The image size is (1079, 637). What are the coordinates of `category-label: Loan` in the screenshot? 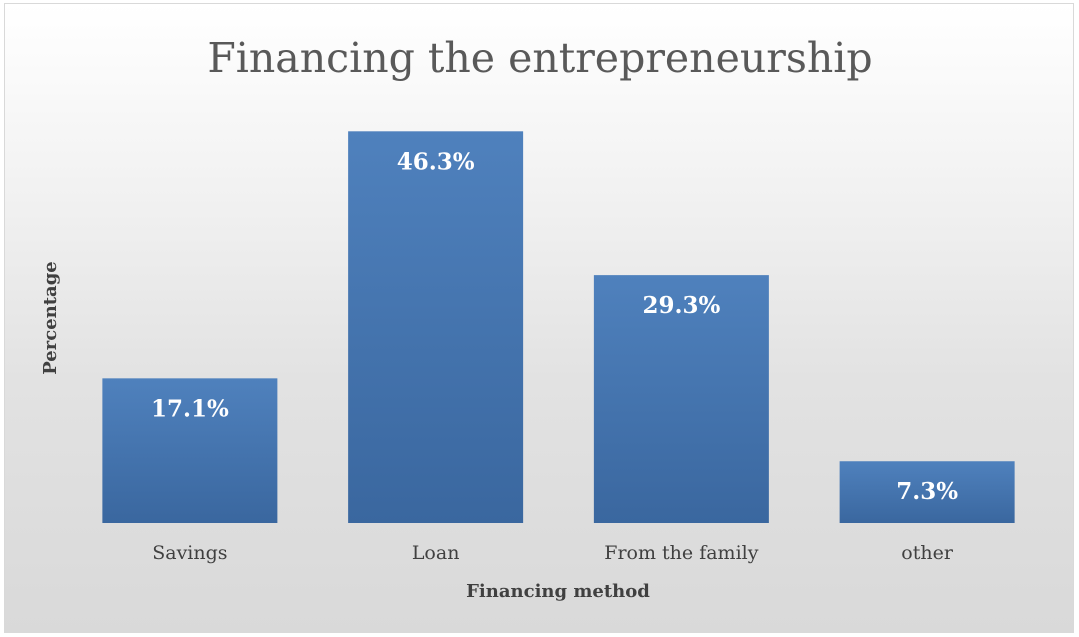 It's located at (436, 553).